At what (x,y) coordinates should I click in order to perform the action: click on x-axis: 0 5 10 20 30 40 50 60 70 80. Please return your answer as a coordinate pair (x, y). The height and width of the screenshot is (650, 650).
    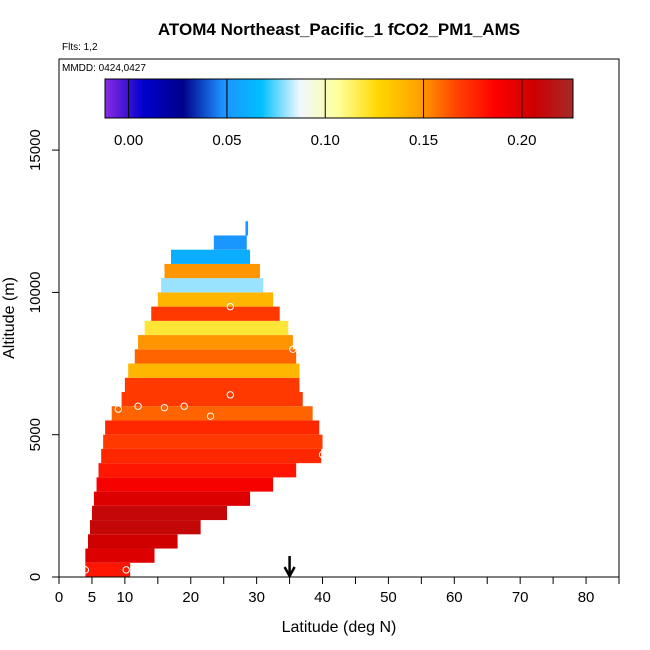
    Looking at the image, I should click on (337, 591).